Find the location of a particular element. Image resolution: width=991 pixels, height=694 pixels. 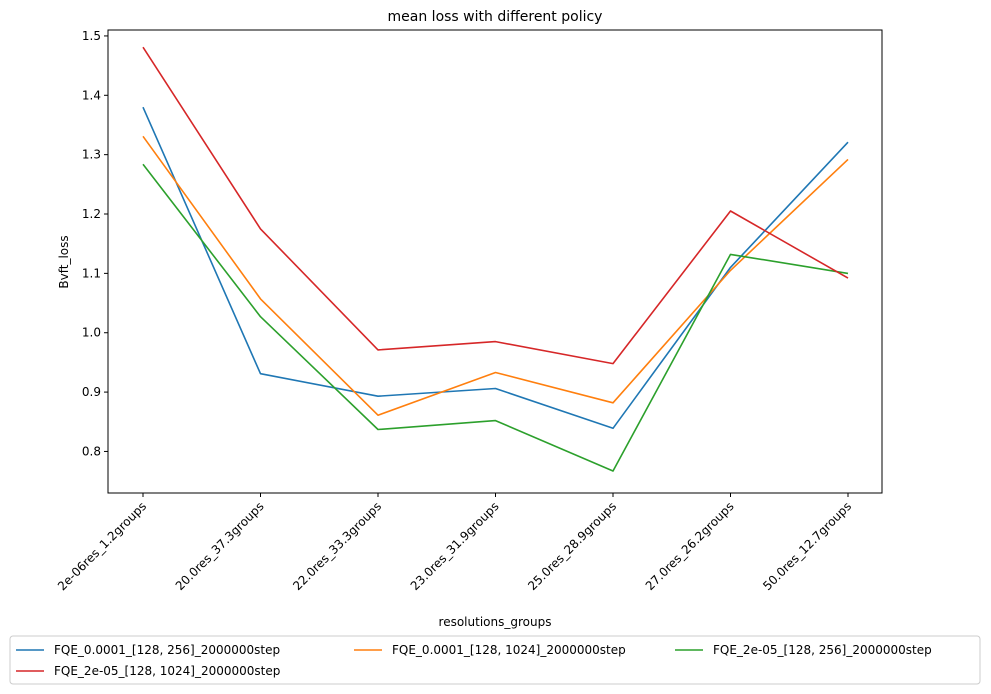

legend-entry: FQE_2e-05_[128, 256]_2000000step is located at coordinates (822, 650).